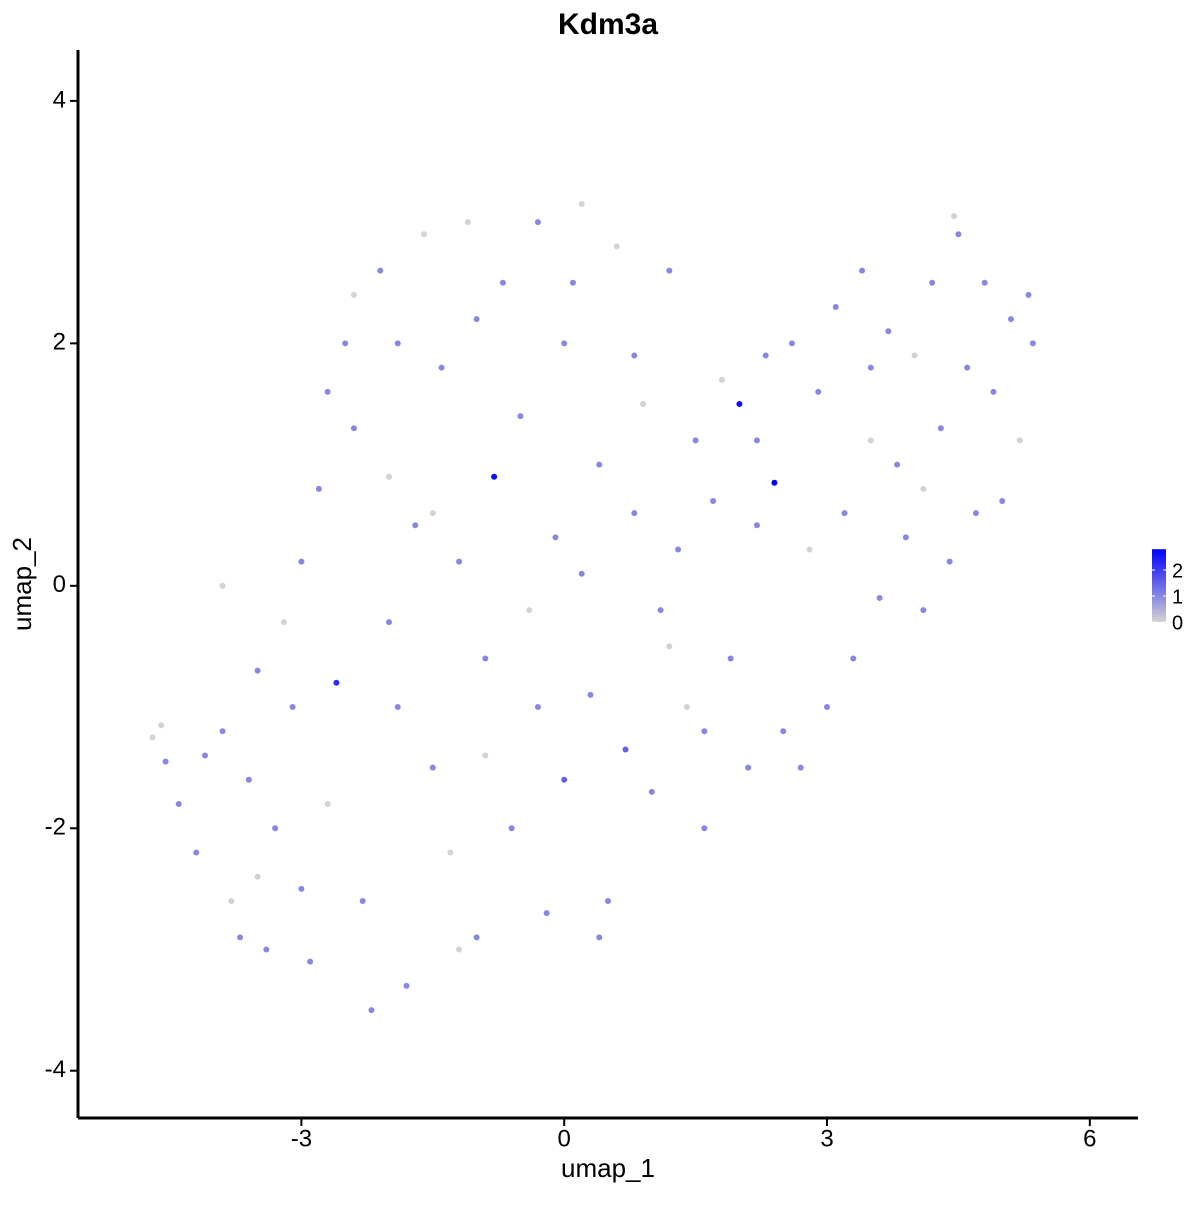 The image size is (1200, 1205). What do you see at coordinates (1159, 585) in the screenshot?
I see `colorbar` at bounding box center [1159, 585].